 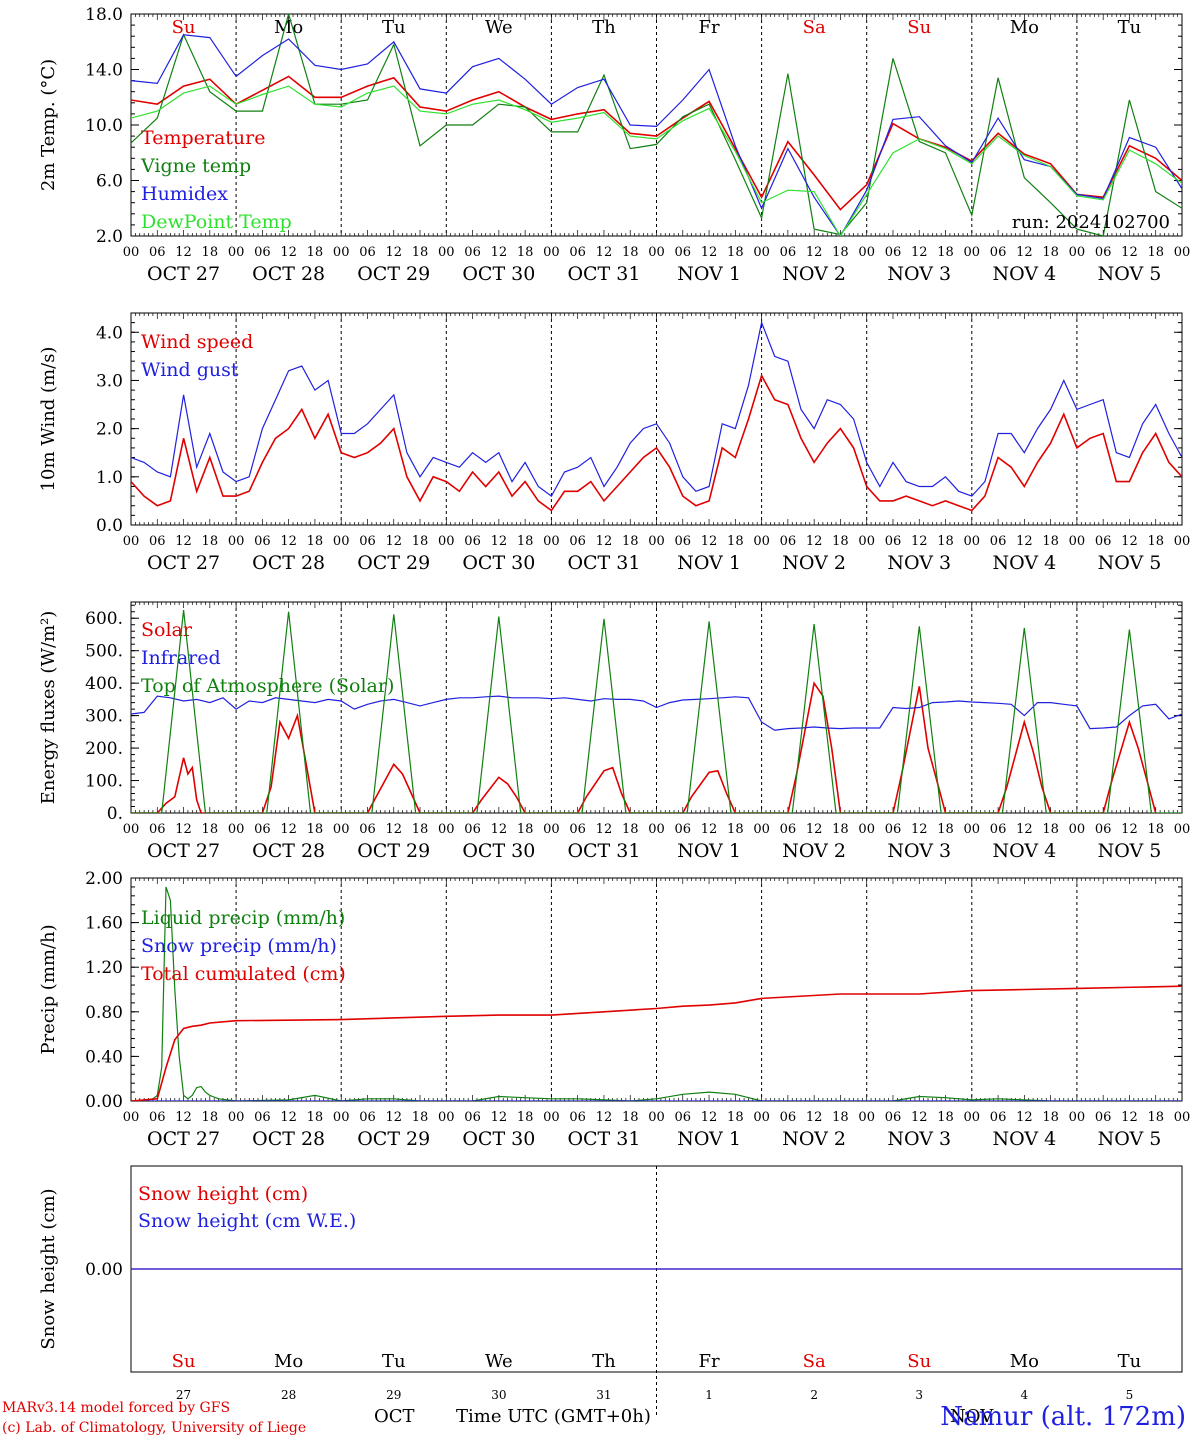 I want to click on legend-entry: Snow precip (mm/h), so click(x=239, y=946).